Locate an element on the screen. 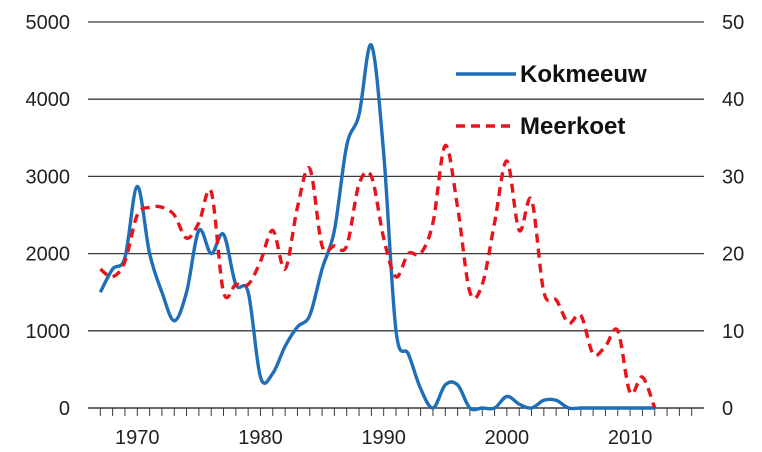 This screenshot has height=452, width=762. y-tick-label-5000: 5000 is located at coordinates (48, 23).